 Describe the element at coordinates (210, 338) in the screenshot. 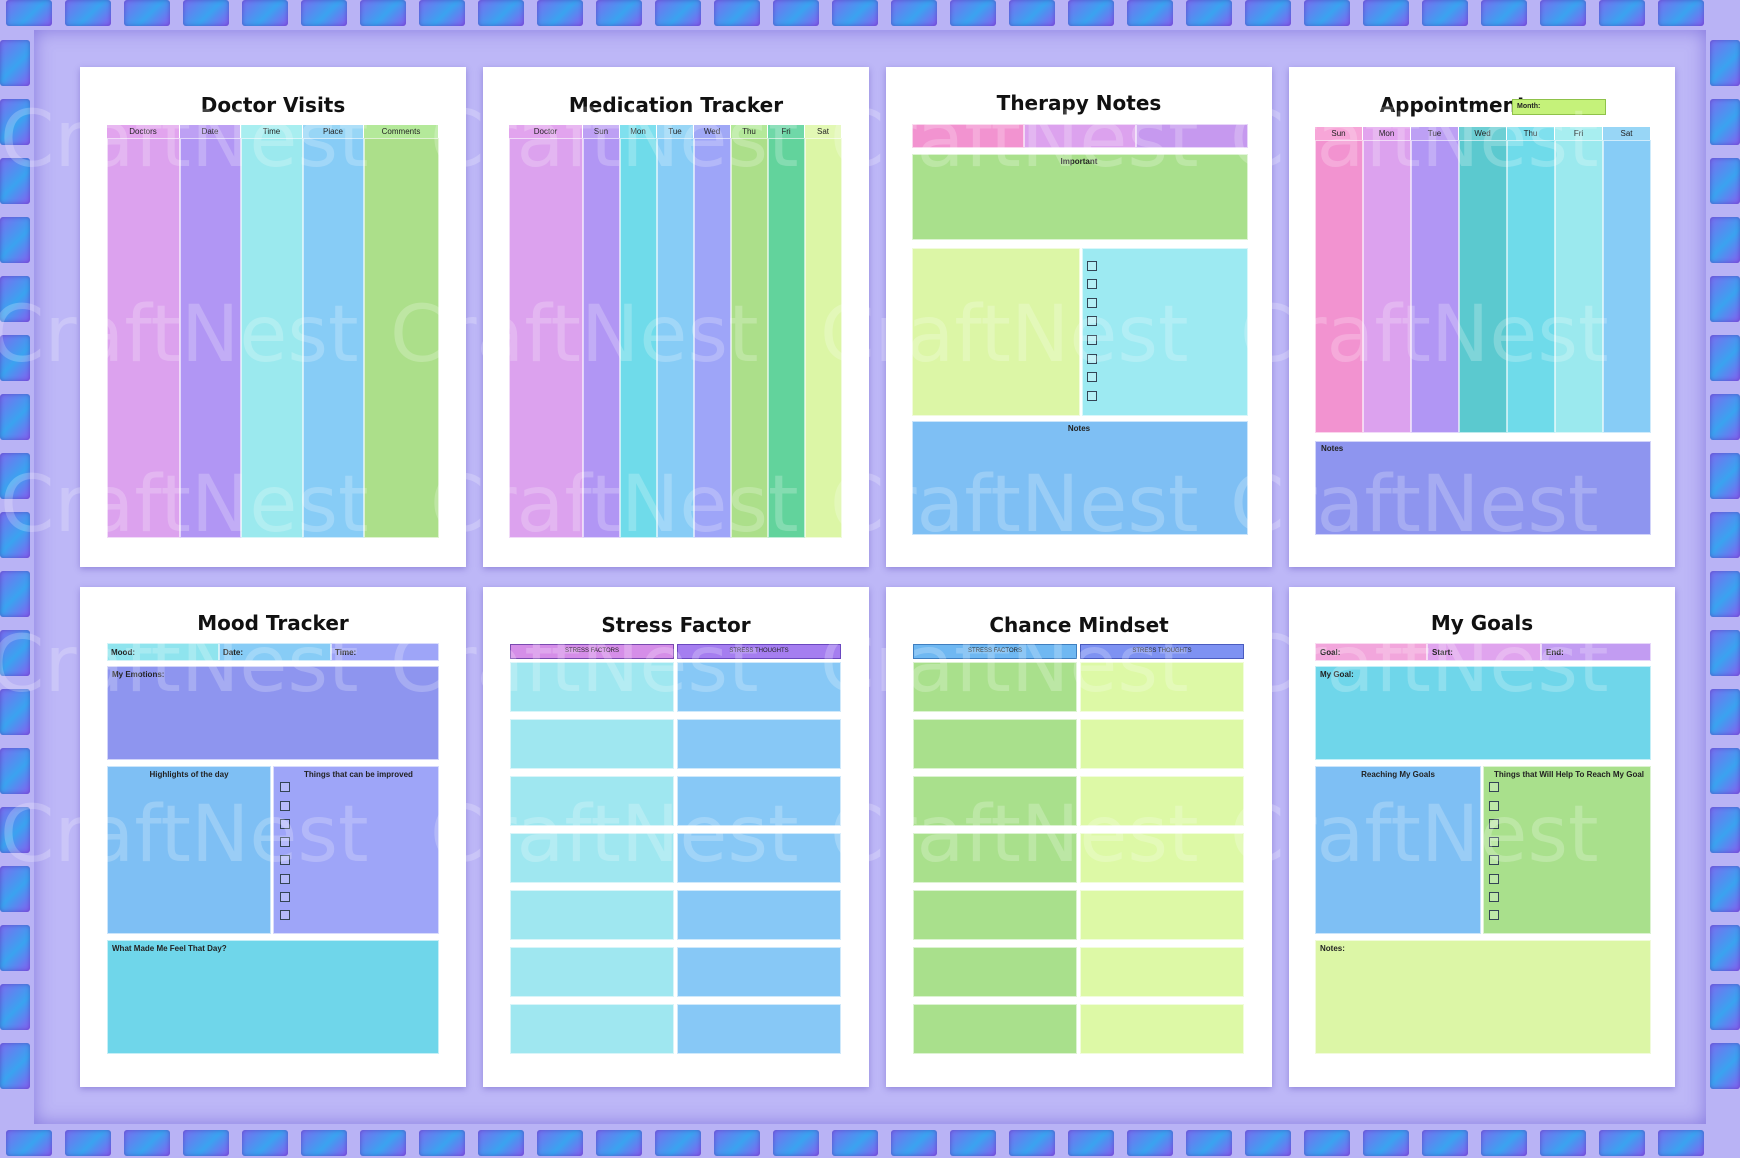

I see `column-date` at that location.